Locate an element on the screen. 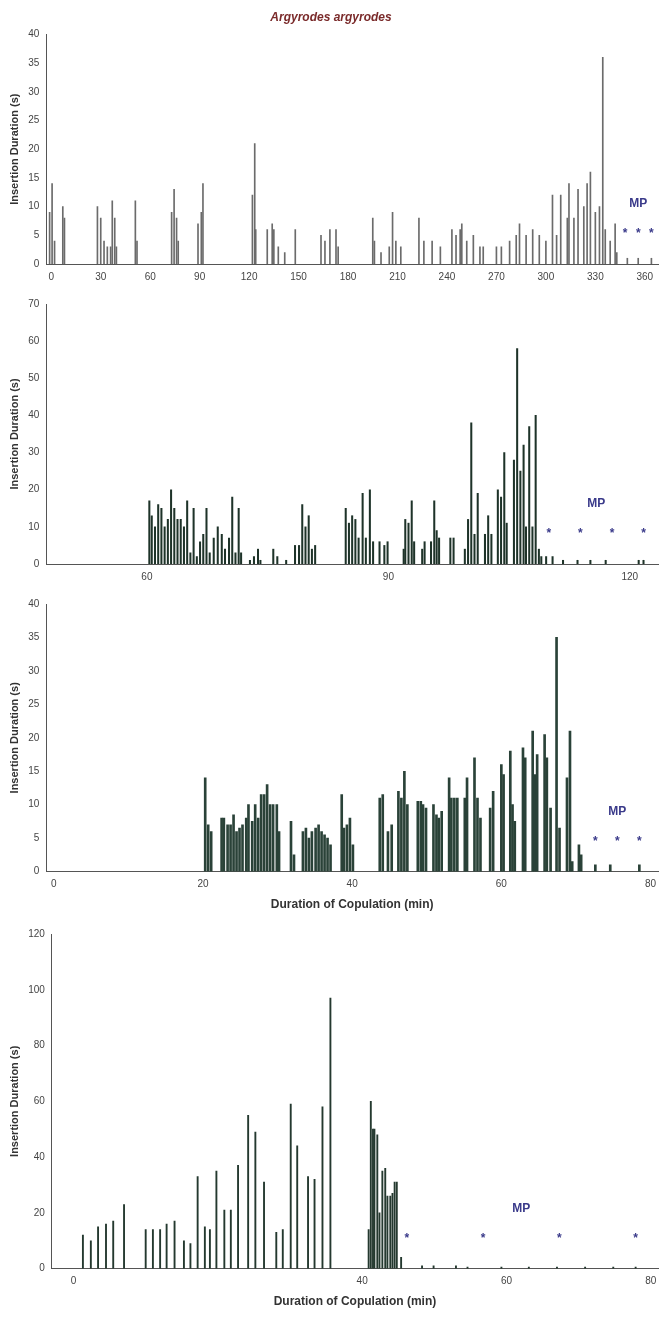 Image resolution: width=672 pixels, height=1317 pixels. x-tick-label: 20 is located at coordinates (203, 884).